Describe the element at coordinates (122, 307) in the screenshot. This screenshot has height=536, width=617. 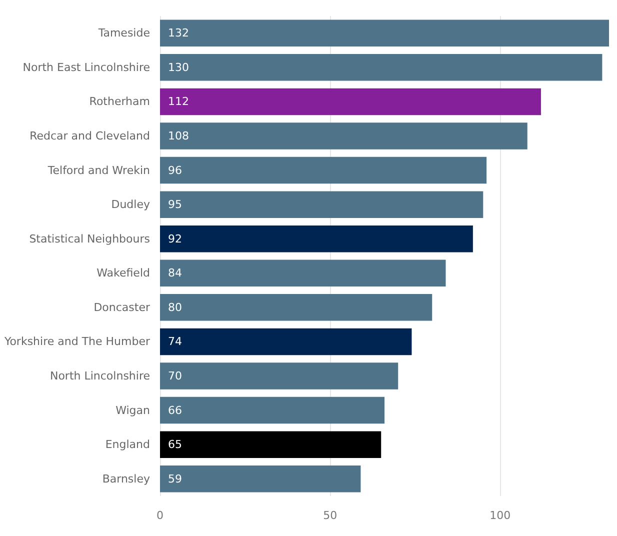
I see `y-tick-label: Doncaster` at that location.